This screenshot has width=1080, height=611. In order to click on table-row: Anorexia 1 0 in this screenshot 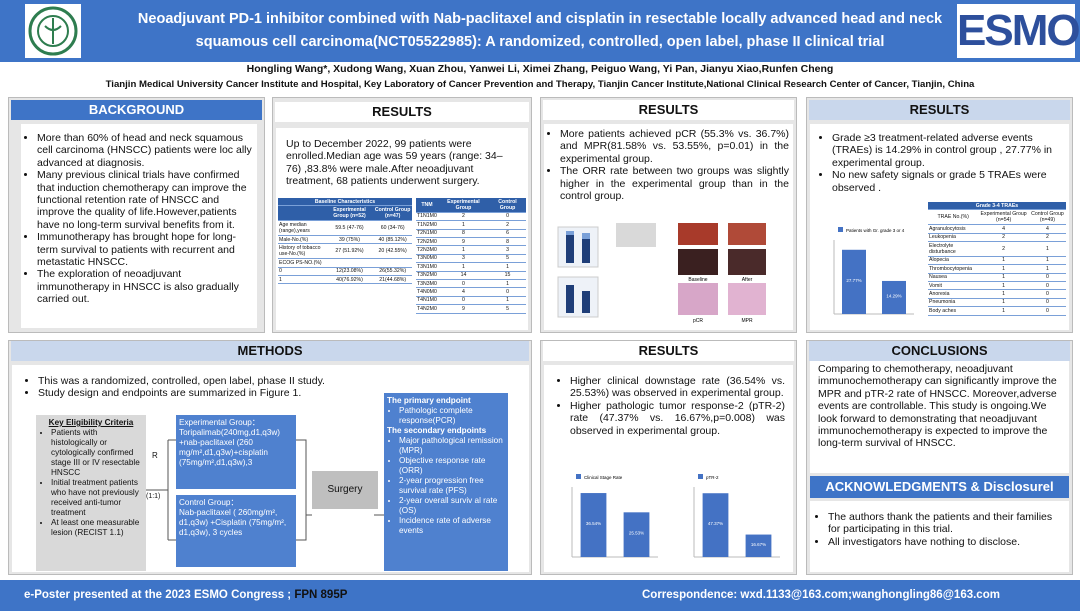, I will do `click(997, 294)`.